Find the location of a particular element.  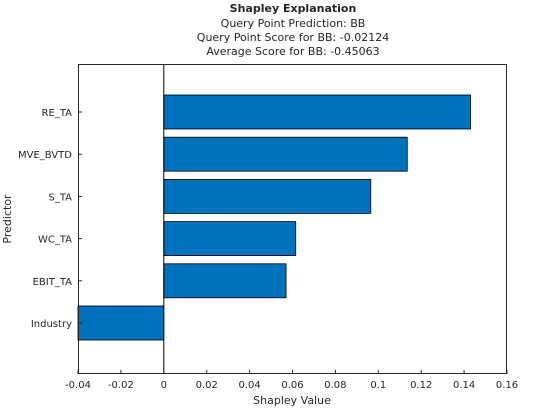

y-tick-label: S_TA is located at coordinates (60, 197).